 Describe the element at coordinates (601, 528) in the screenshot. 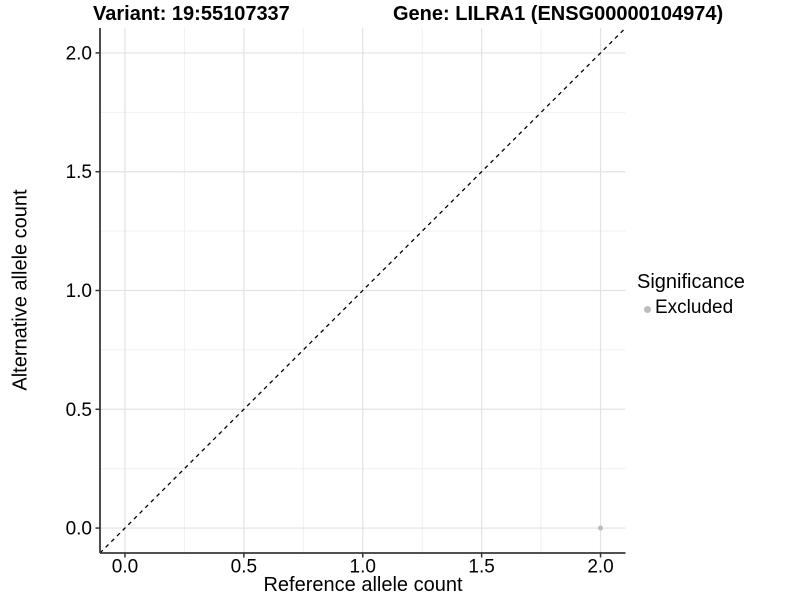

I see `data-point` at that location.